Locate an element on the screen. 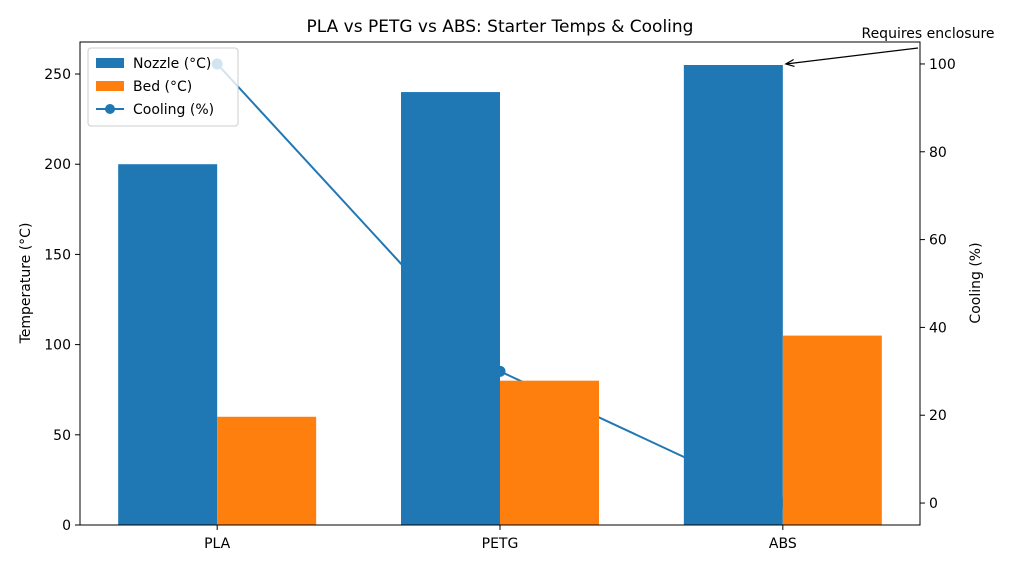 The height and width of the screenshot is (573, 1024). y2-tick-label: 80 is located at coordinates (938, 153).